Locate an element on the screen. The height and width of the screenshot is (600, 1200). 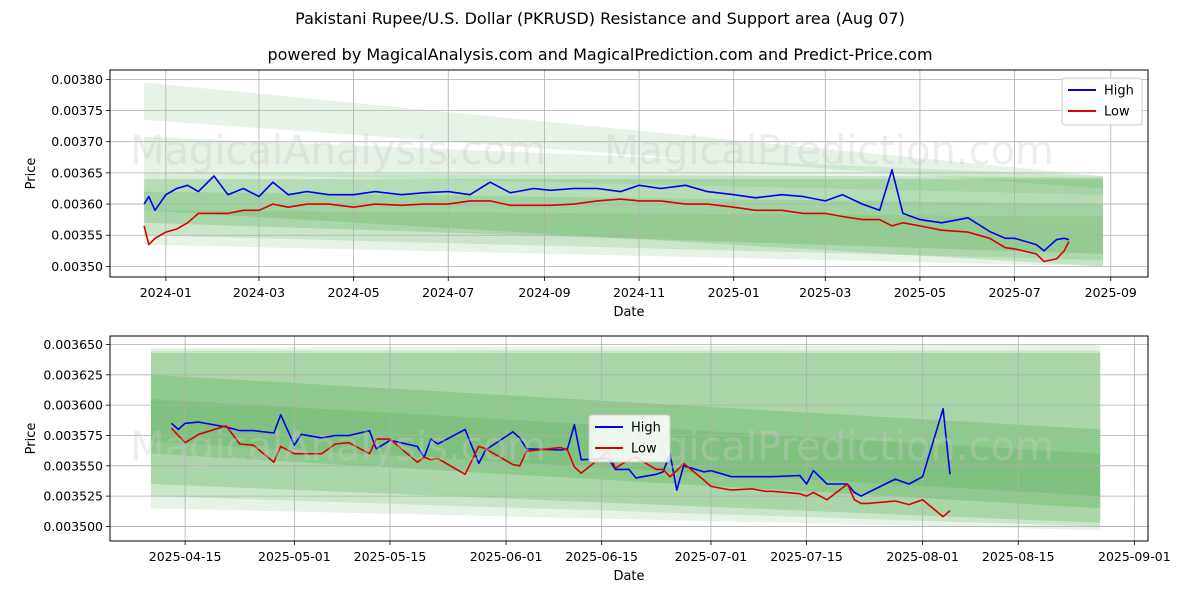
x-tick-label: 2025-09 is located at coordinates (1111, 292).